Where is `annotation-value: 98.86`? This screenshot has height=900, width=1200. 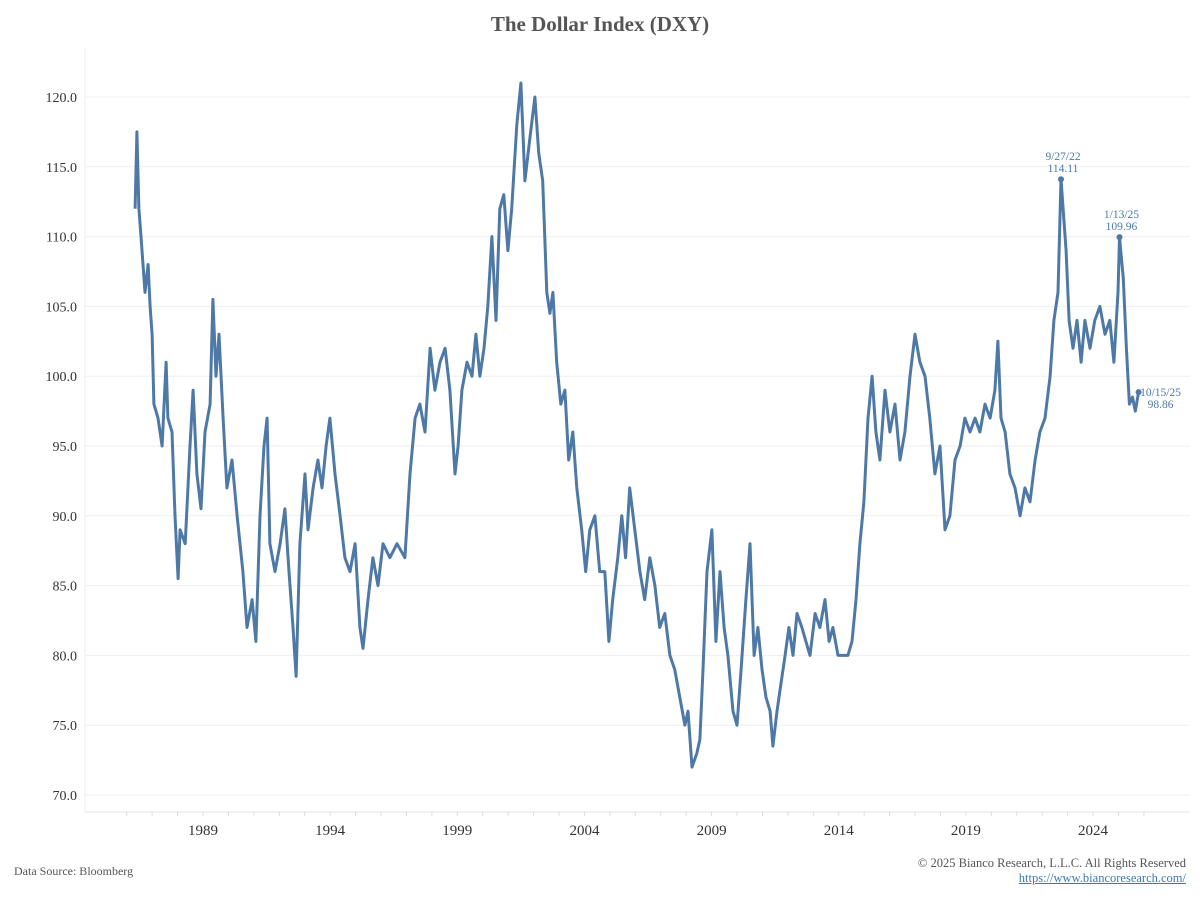
annotation-value: 98.86 is located at coordinates (1161, 405).